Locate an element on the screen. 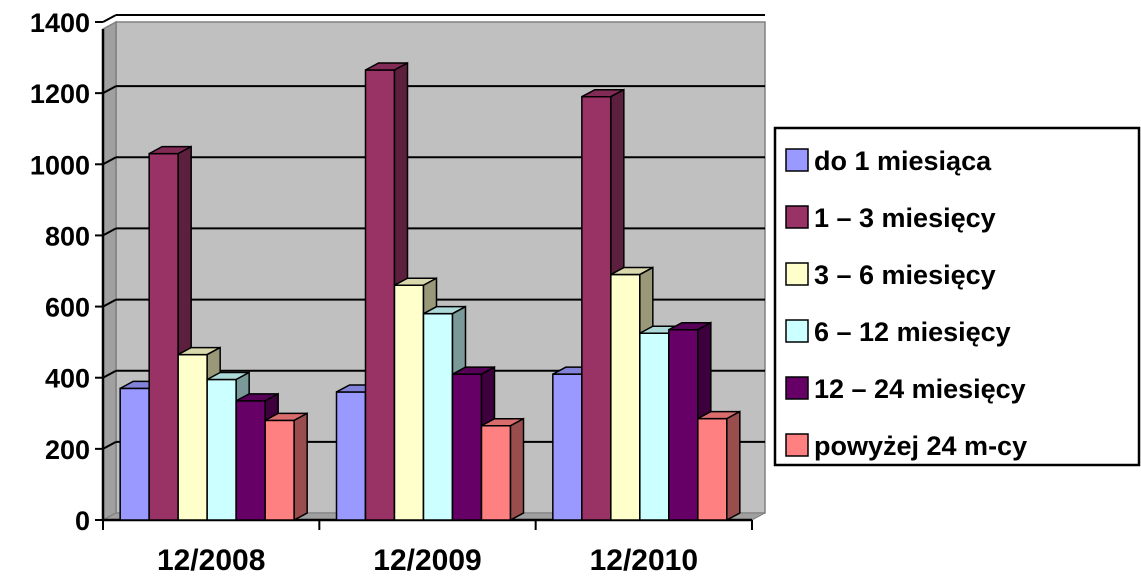  legend-item: powyżej 24 m-cy is located at coordinates (906, 446).